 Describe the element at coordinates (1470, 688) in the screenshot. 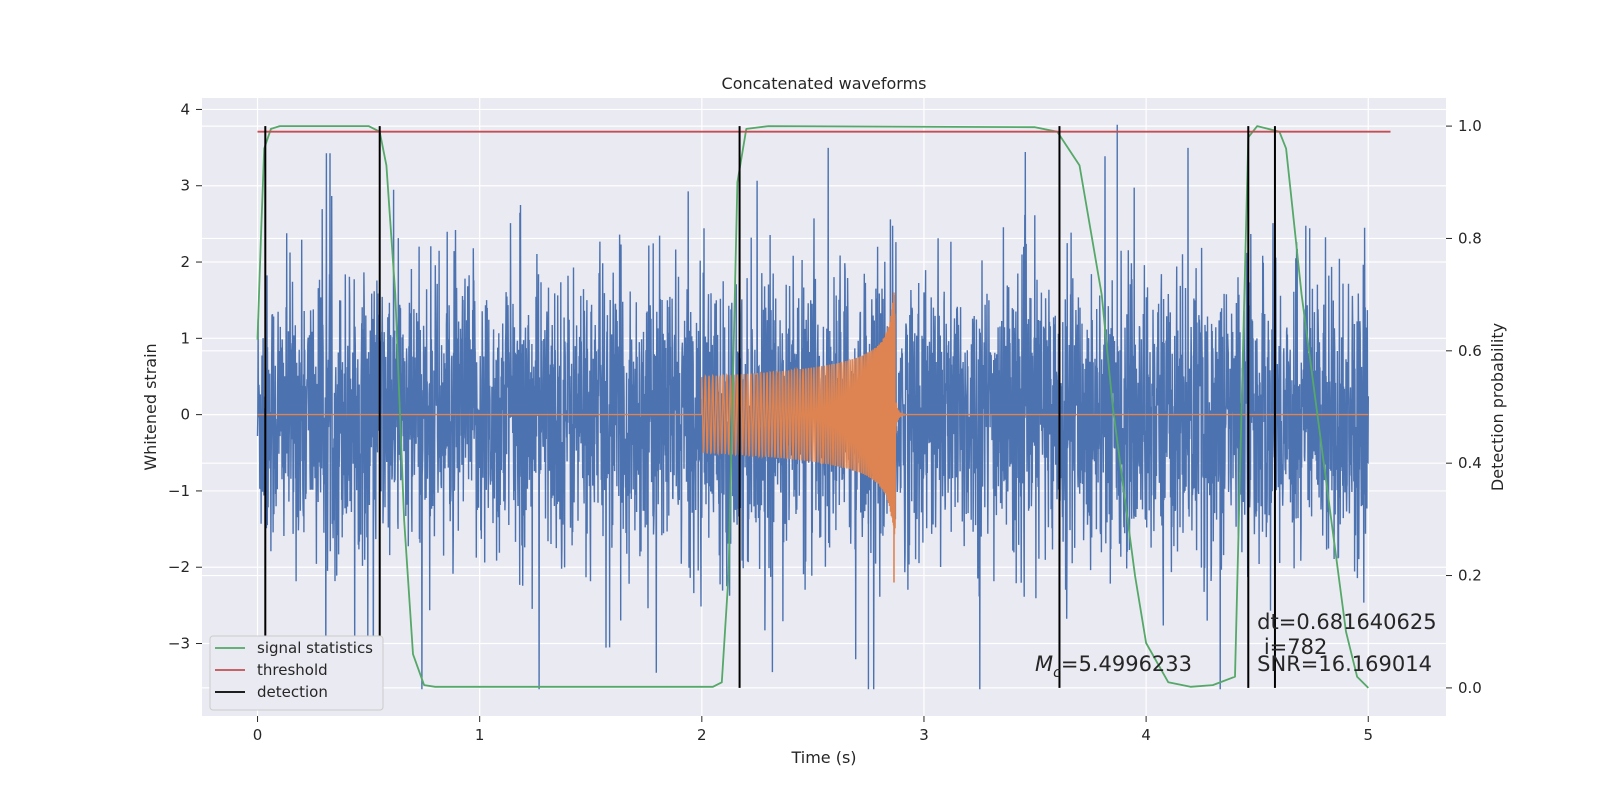

I see `y-right-tick-label: 0.0` at that location.